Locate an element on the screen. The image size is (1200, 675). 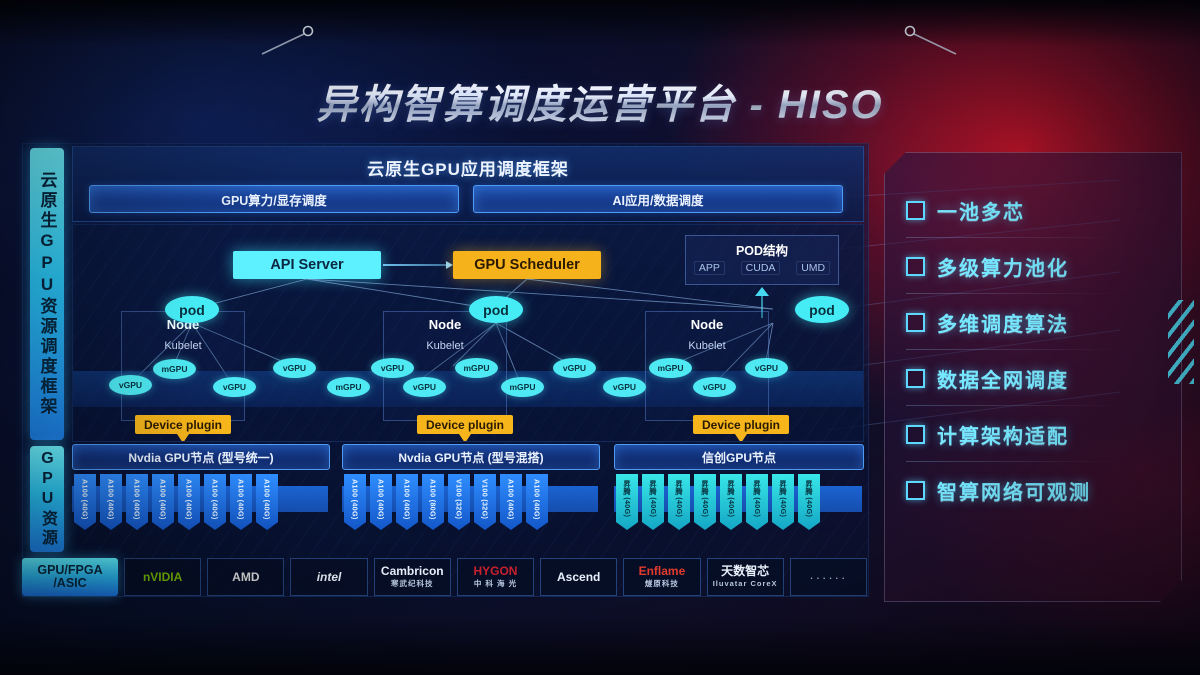
cloud-native-block: 云原生GPU应用调度框架 GPU算力/显存调度 AI应用/数据调度 is located at coordinates (468, 184).